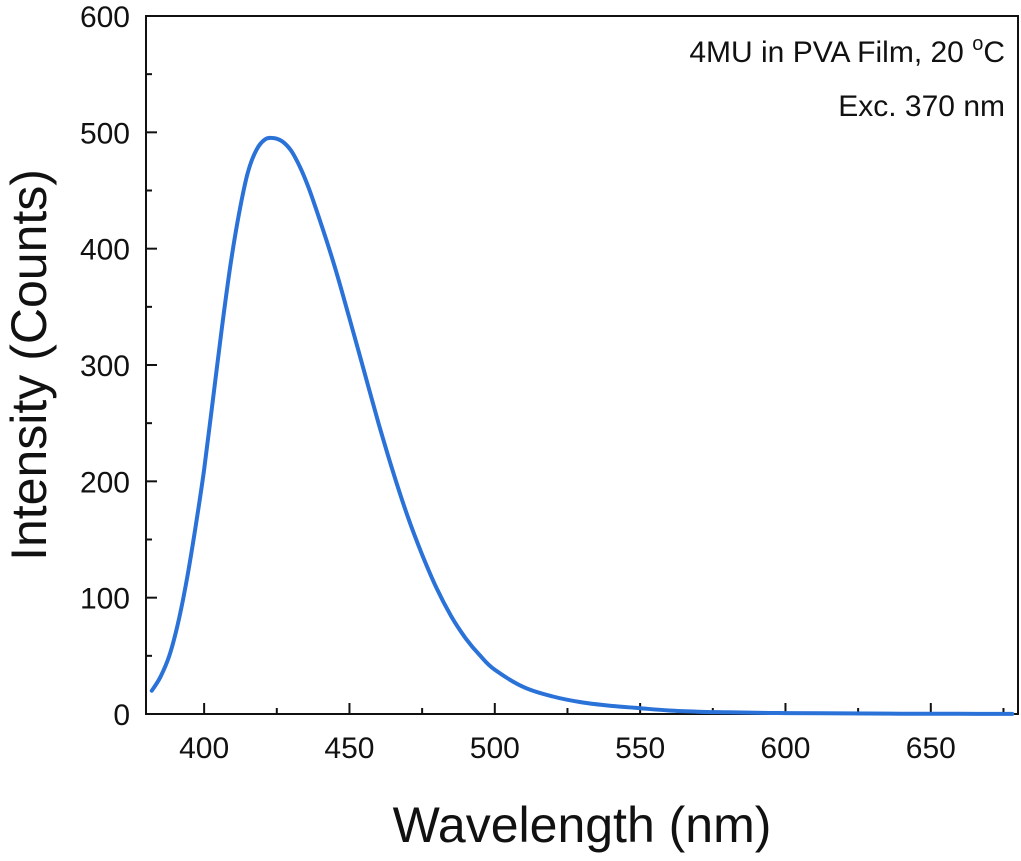 This screenshot has height=861, width=1021. I want to click on y-tick-label: 500, so click(105, 133).